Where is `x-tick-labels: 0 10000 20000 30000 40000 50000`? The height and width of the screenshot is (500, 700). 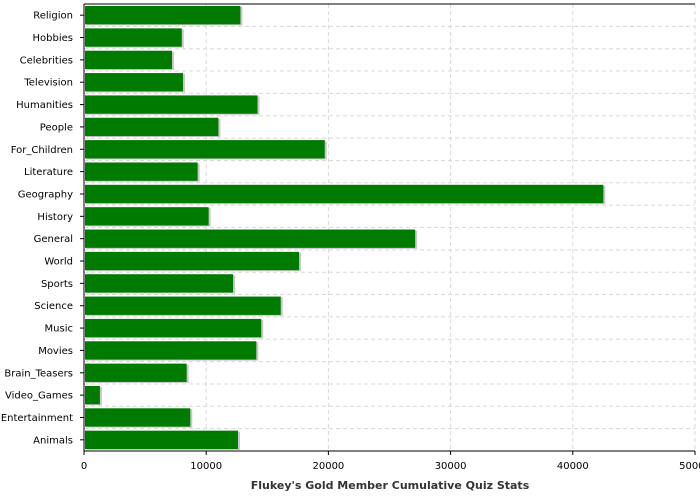
x-tick-labels: 0 10000 20000 30000 40000 50000 is located at coordinates (390, 466).